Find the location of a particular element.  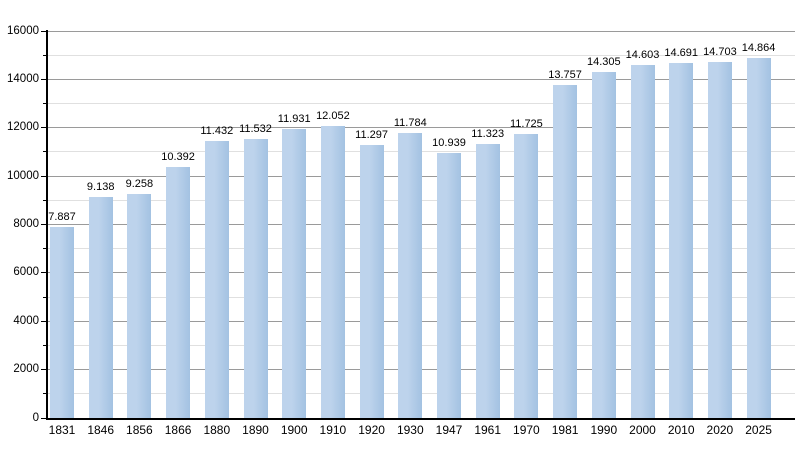

x-axis-tick-label: 2020 is located at coordinates (720, 430).